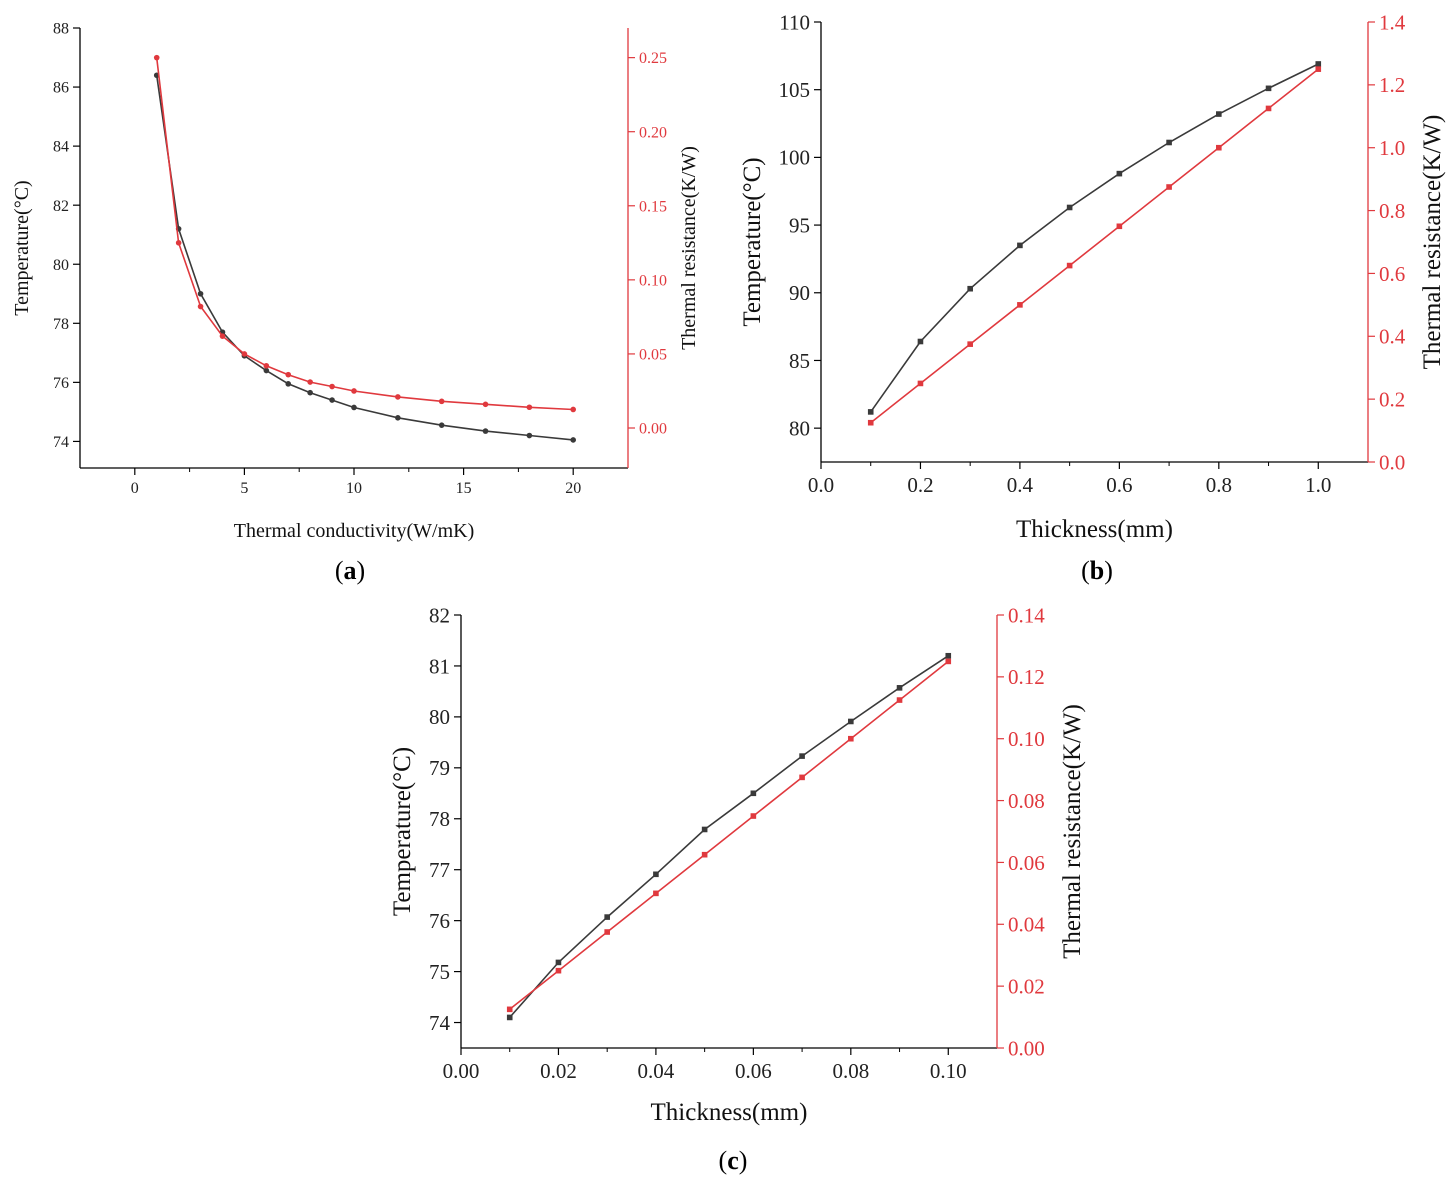 The width and height of the screenshot is (1454, 1184). I want to click on left-y-tick-label: 100, so click(795, 158).